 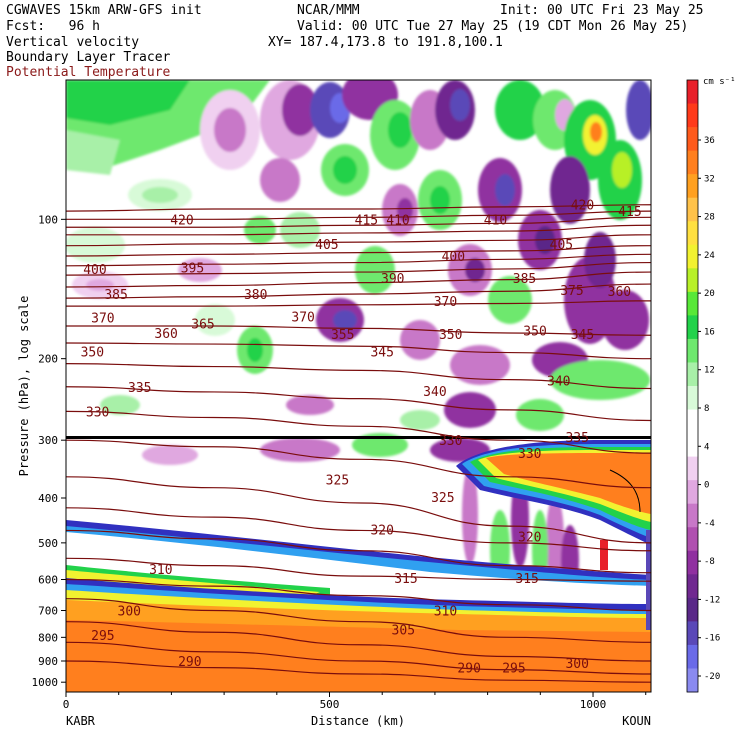 What do you see at coordinates (712, 600) in the screenshot?
I see `colorbar-tick-label: -12` at bounding box center [712, 600].